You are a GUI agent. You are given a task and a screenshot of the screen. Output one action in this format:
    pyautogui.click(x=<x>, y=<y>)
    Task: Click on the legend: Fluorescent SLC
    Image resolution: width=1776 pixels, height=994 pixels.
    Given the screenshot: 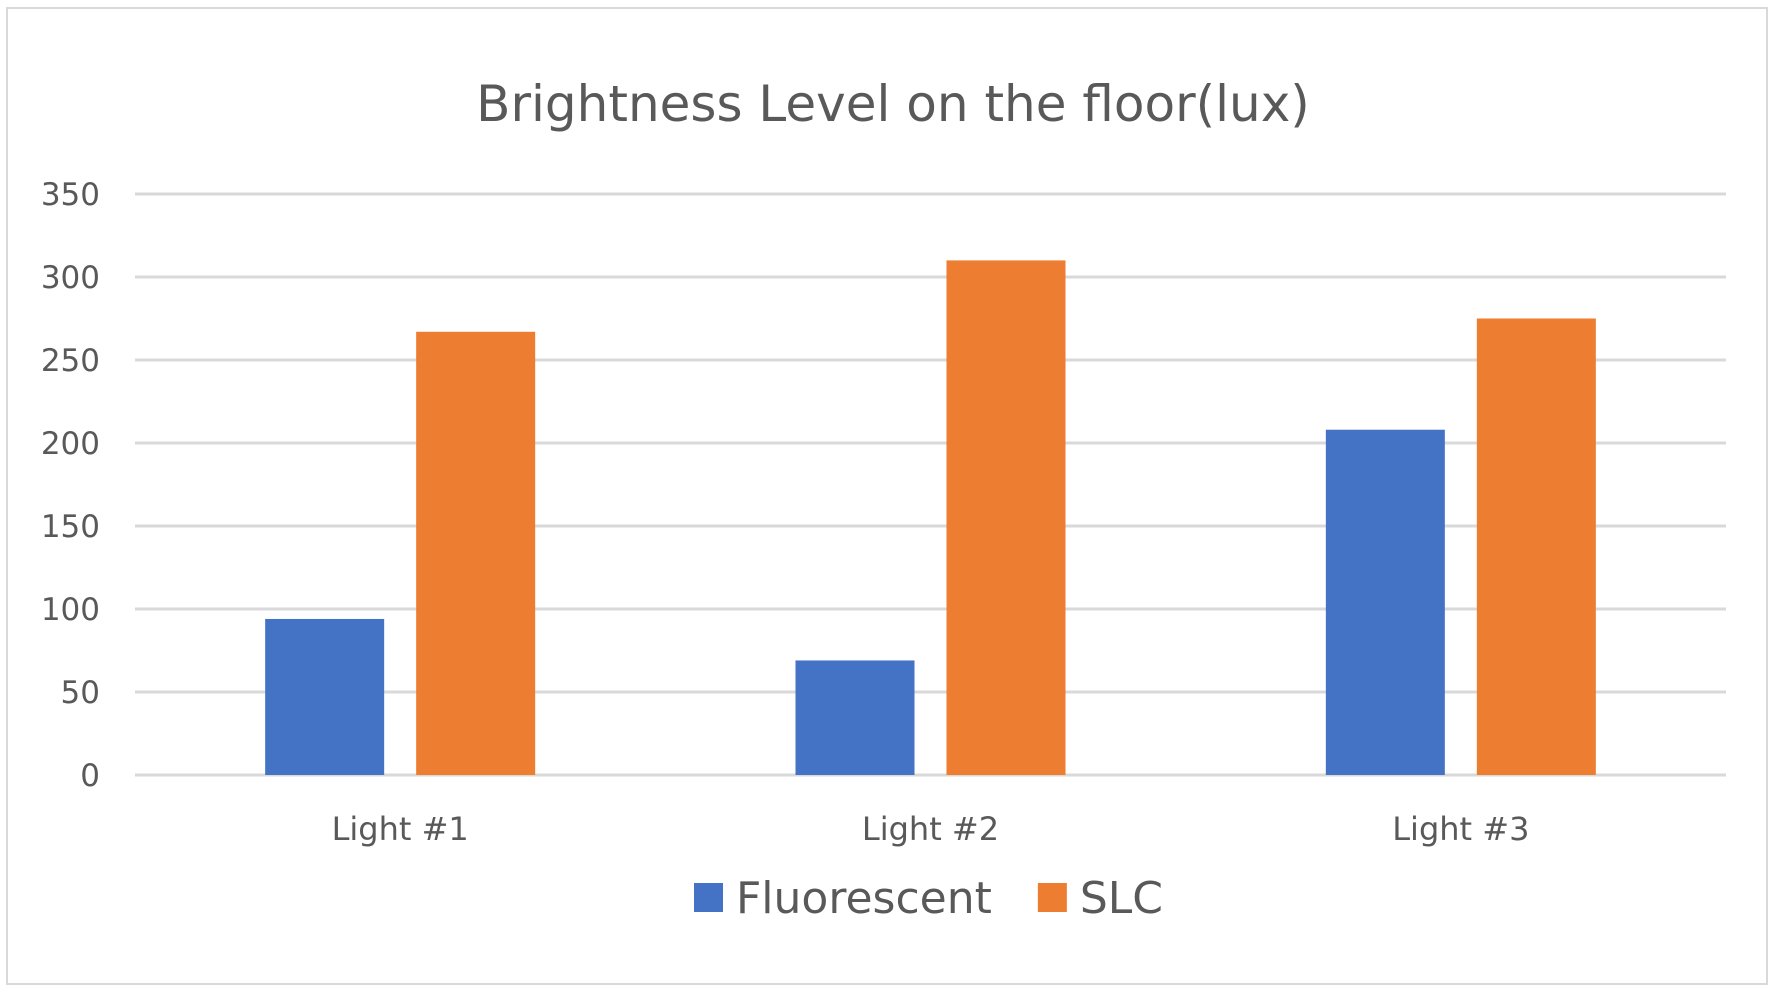 What is the action you would take?
    pyautogui.click(x=928, y=898)
    